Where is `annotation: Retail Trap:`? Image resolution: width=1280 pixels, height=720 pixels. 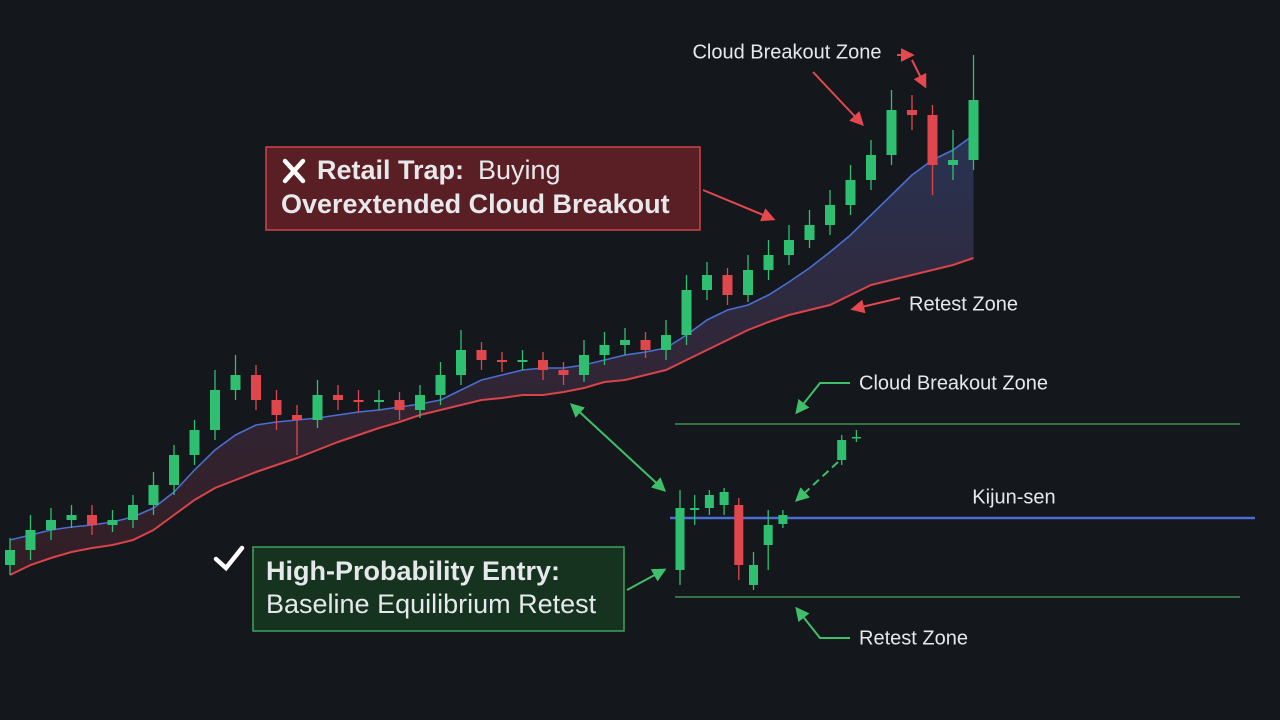 annotation: Retail Trap: is located at coordinates (390, 170).